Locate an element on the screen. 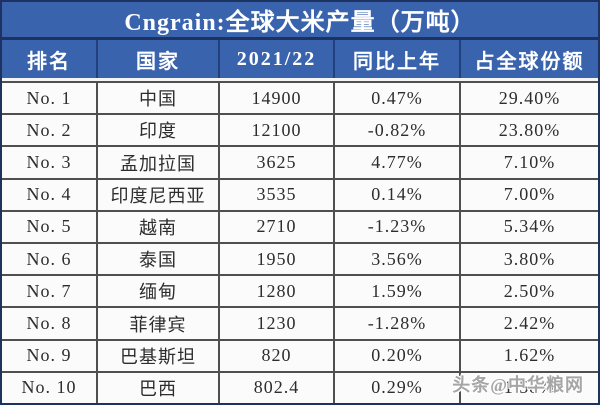 The width and height of the screenshot is (600, 405). cell-yoy: -0.82% is located at coordinates (398, 130).